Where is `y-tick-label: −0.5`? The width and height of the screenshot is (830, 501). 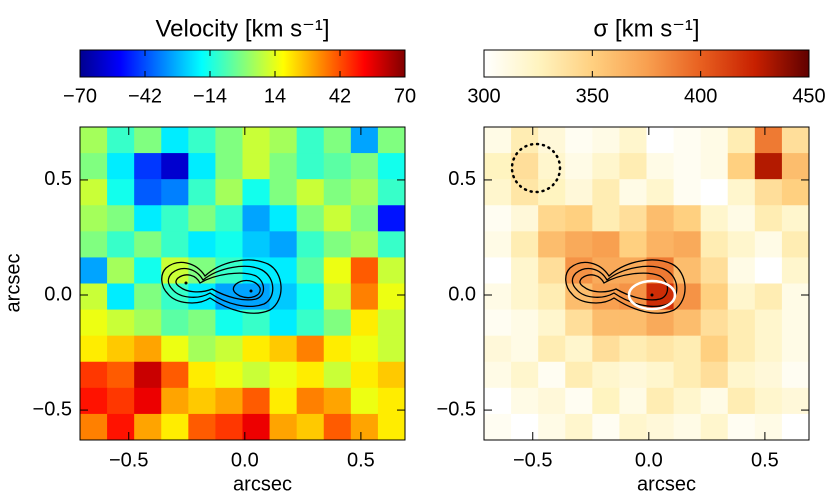
y-tick-label: −0.5 is located at coordinates (456, 409).